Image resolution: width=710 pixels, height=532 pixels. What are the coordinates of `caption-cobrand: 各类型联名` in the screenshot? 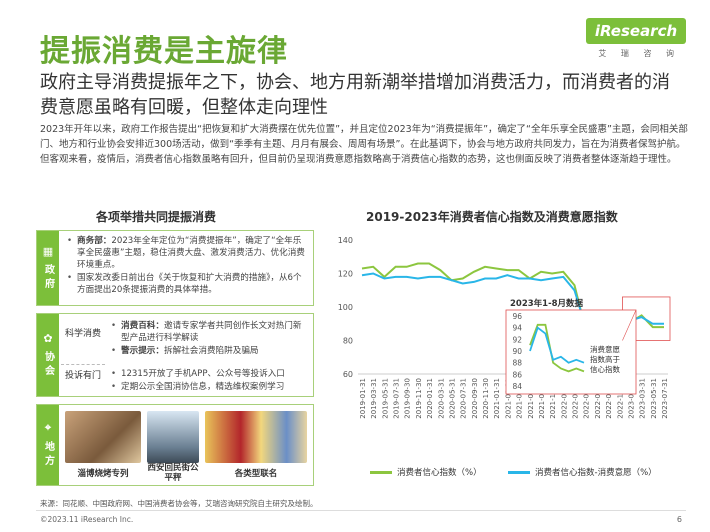 It's located at (256, 474).